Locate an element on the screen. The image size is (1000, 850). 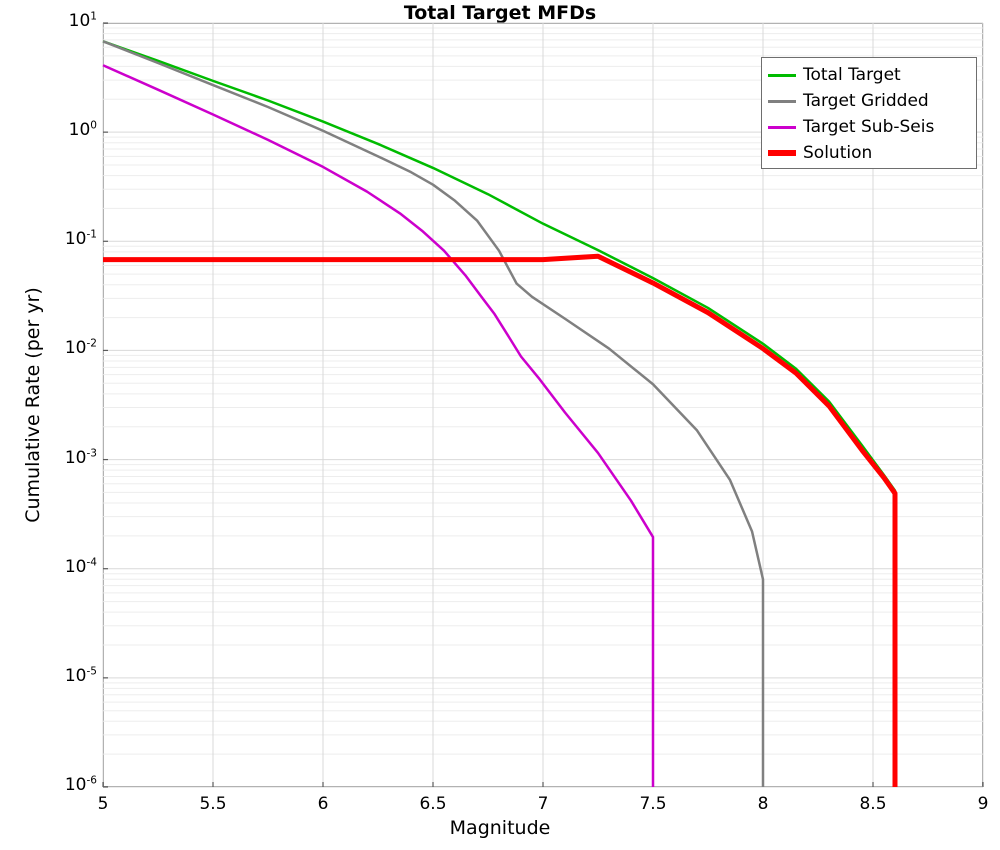
chart-title: Total Target MFDs is located at coordinates (500, 13).